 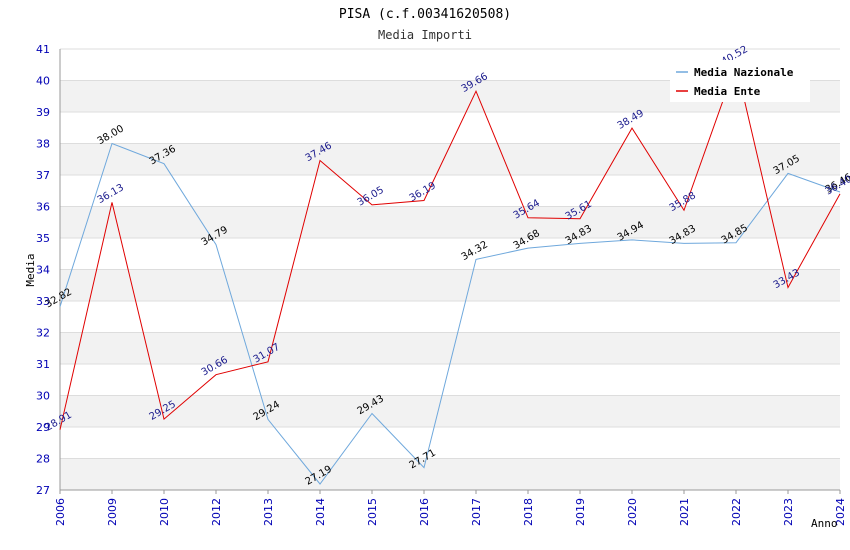 What do you see at coordinates (840, 512) in the screenshot?
I see `x-tick-label: 2024` at bounding box center [840, 512].